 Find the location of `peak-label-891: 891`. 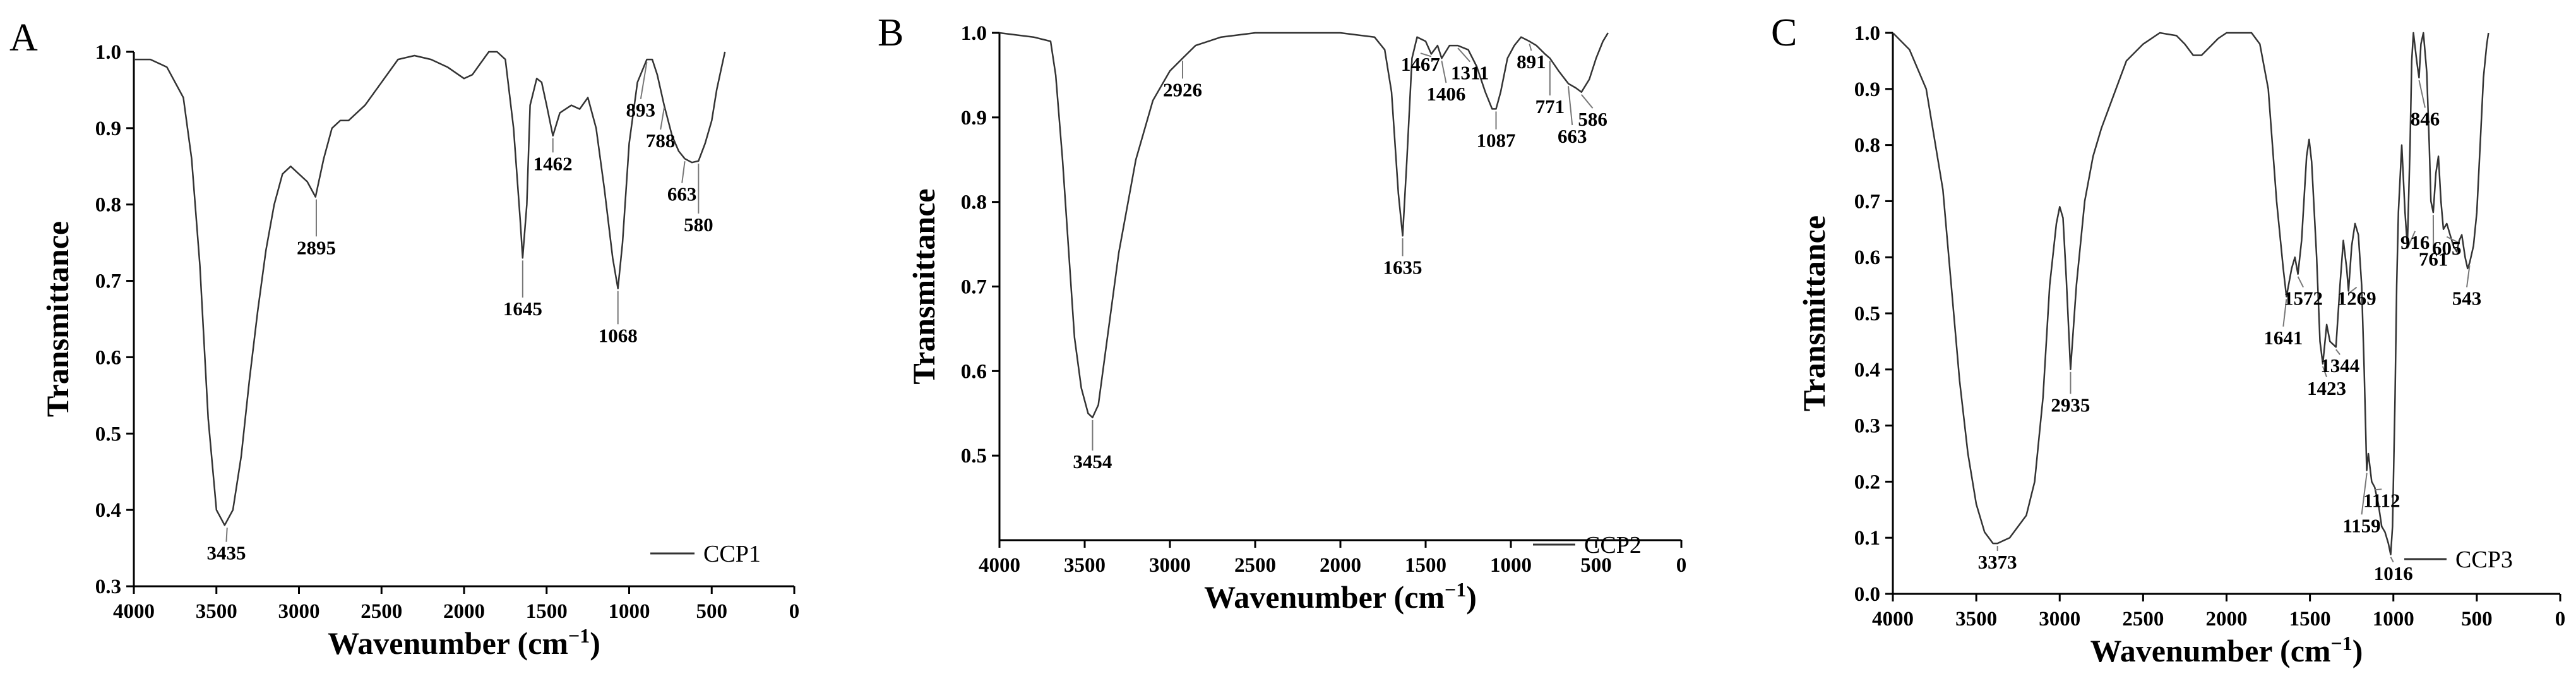

peak-label-891: 891 is located at coordinates (1531, 62).